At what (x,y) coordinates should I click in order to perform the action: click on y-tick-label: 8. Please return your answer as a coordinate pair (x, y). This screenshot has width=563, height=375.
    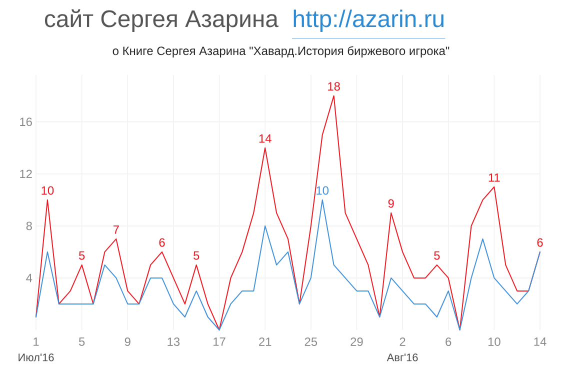
    Looking at the image, I should click on (29, 226).